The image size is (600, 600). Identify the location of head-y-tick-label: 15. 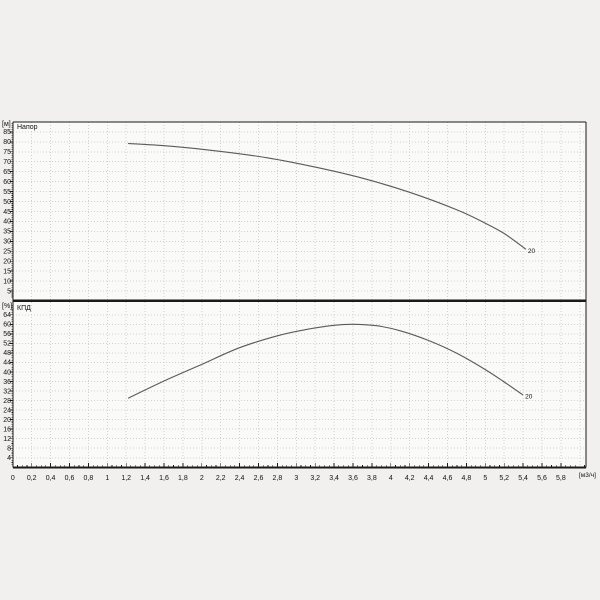
(7, 271).